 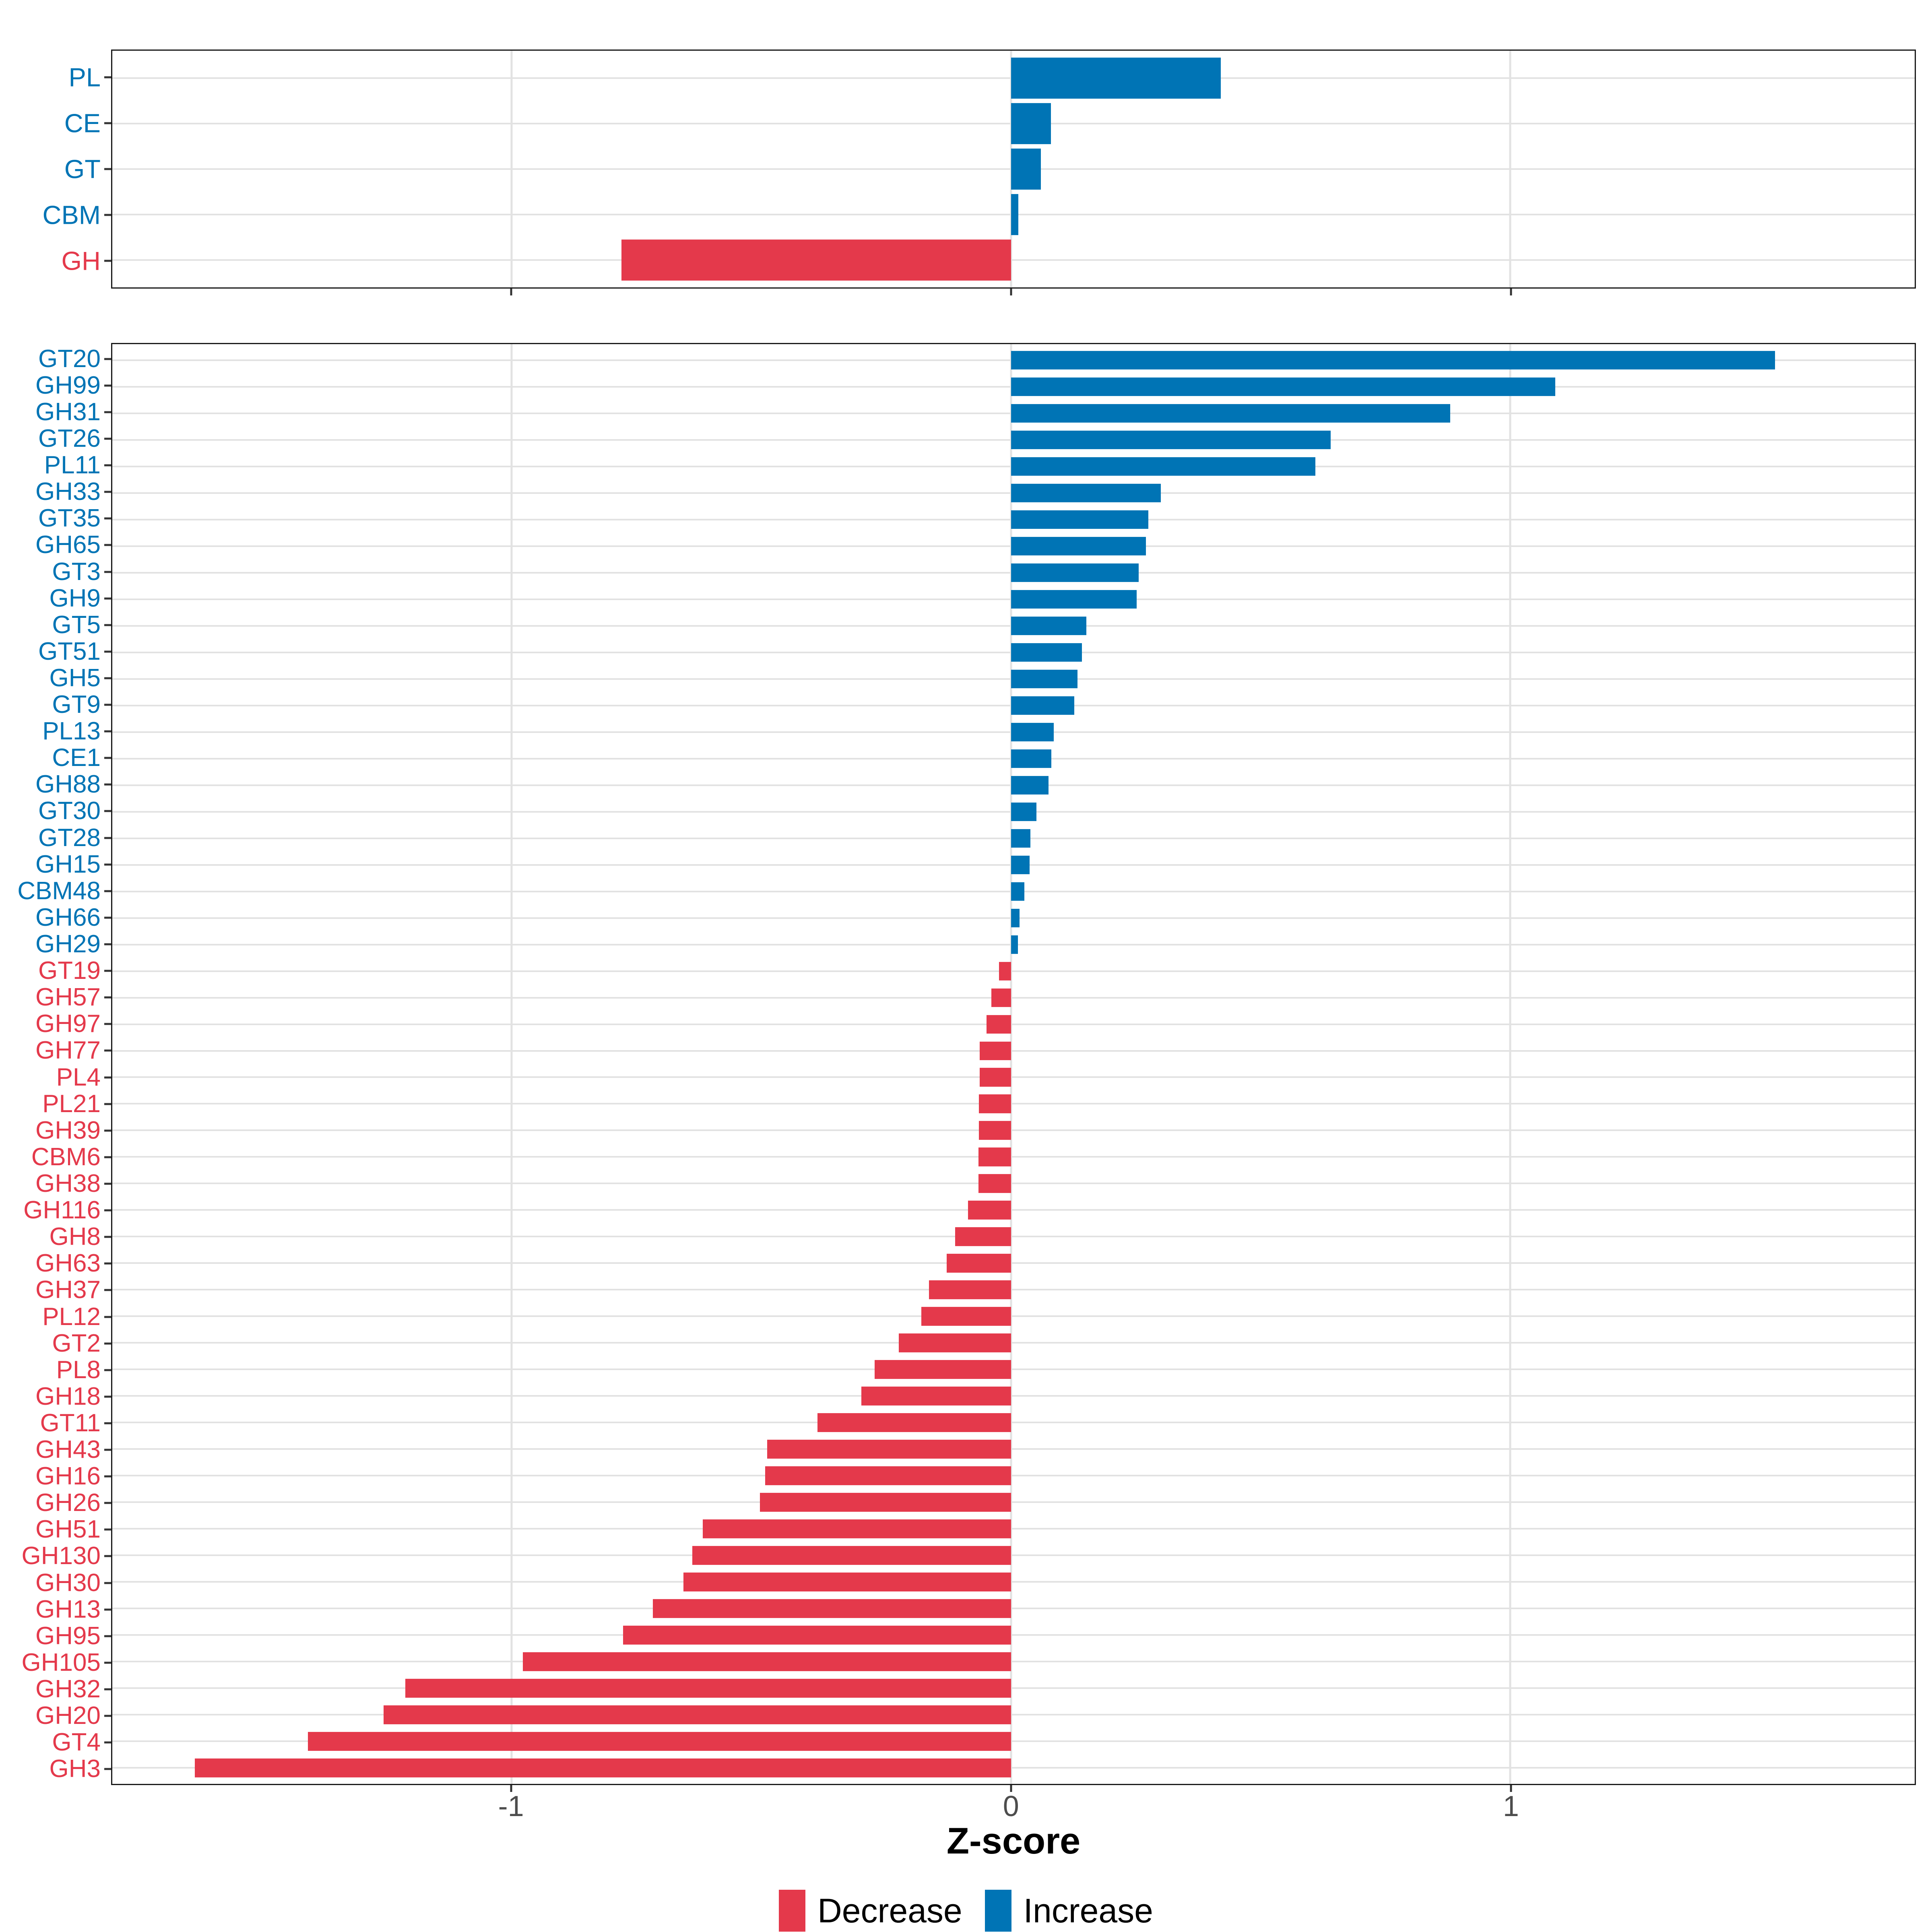 What do you see at coordinates (1018, 891) in the screenshot?
I see `bar-cbm48` at bounding box center [1018, 891].